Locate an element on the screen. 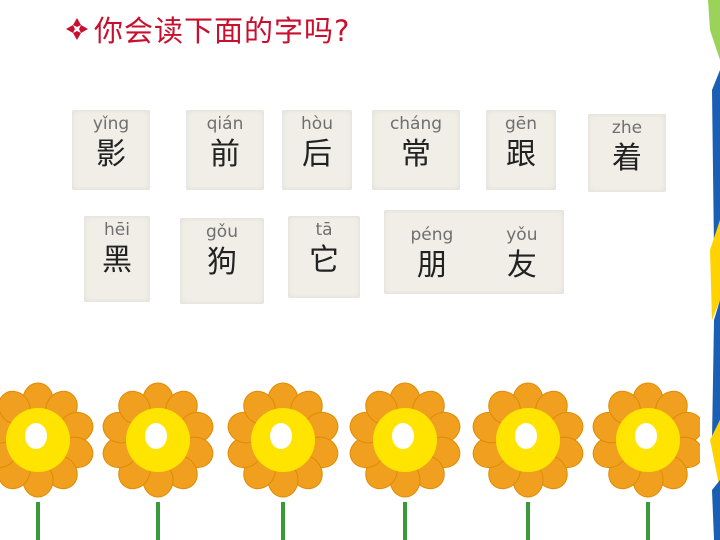 Image resolution: width=720 pixels, height=540 pixels. hanzi-label: 后 is located at coordinates (317, 154).